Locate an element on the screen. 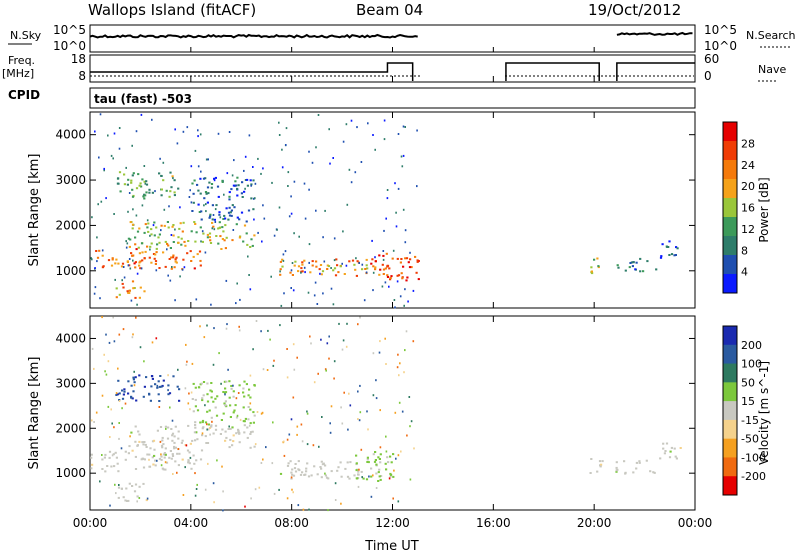 This screenshot has width=800, height=554. nsky-tick-top: 10^5 is located at coordinates (69, 30).